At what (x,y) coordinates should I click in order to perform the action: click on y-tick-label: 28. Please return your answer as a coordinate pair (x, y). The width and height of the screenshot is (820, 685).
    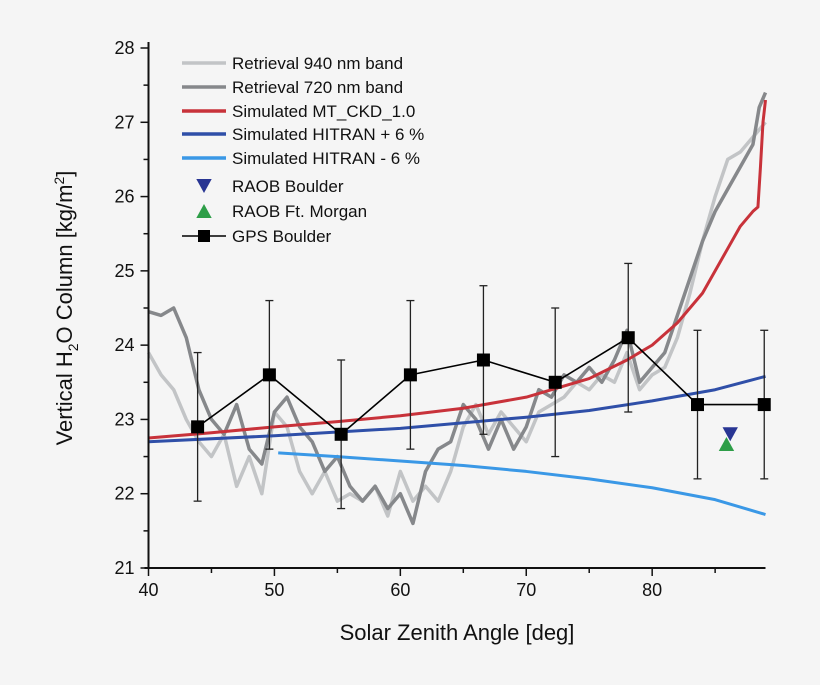
    Looking at the image, I should click on (124, 48).